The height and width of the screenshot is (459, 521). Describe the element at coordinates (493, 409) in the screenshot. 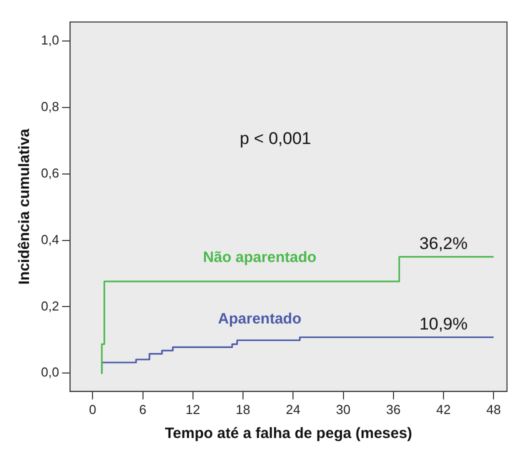

I see `x-tick-label: 48` at that location.